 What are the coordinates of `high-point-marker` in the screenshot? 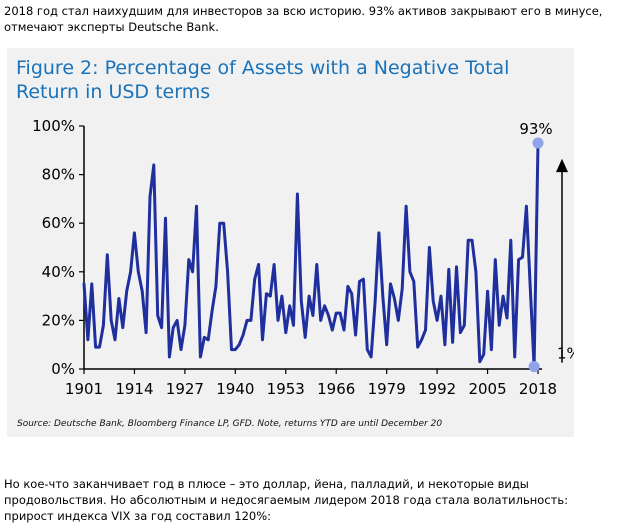 It's located at (538, 143).